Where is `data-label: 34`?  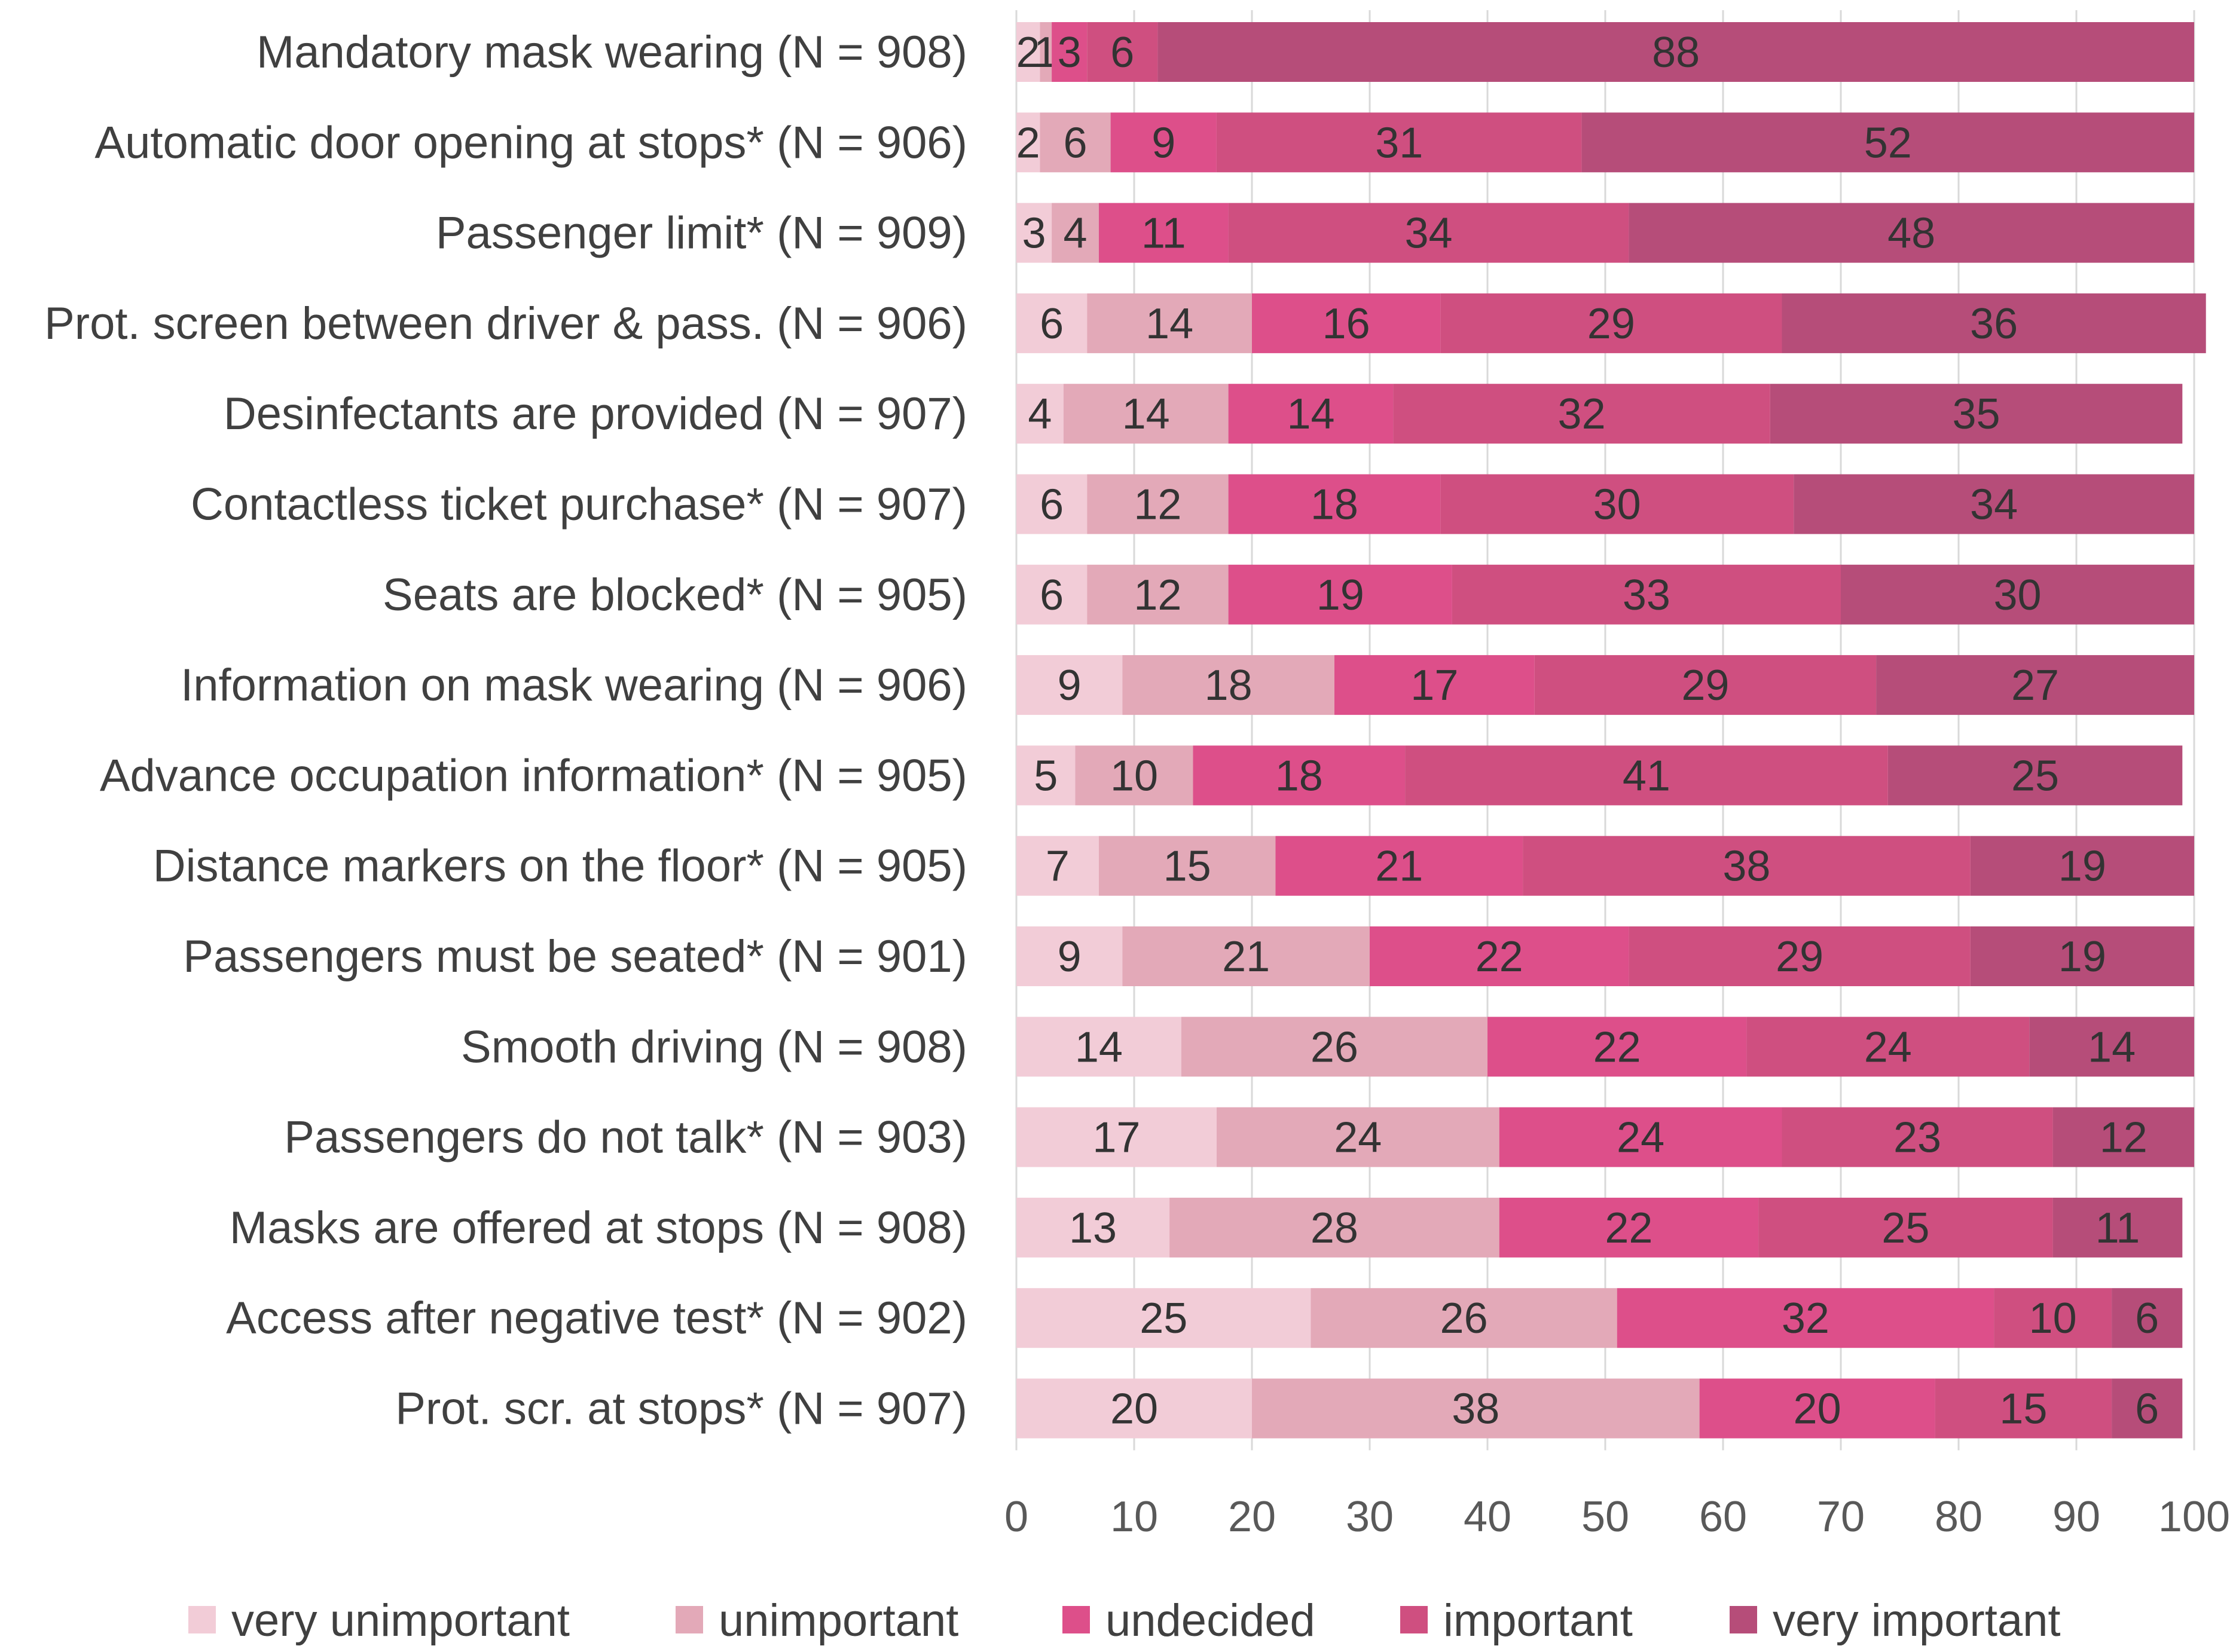 data-label: 34 is located at coordinates (1428, 234).